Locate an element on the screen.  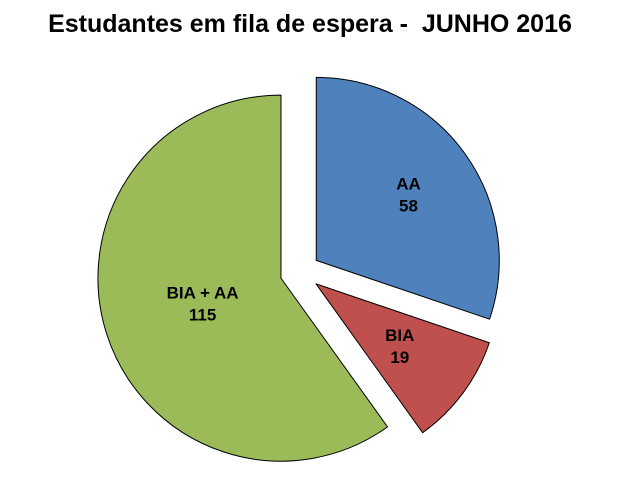
pie-slice-label: AA 58 is located at coordinates (408, 194).